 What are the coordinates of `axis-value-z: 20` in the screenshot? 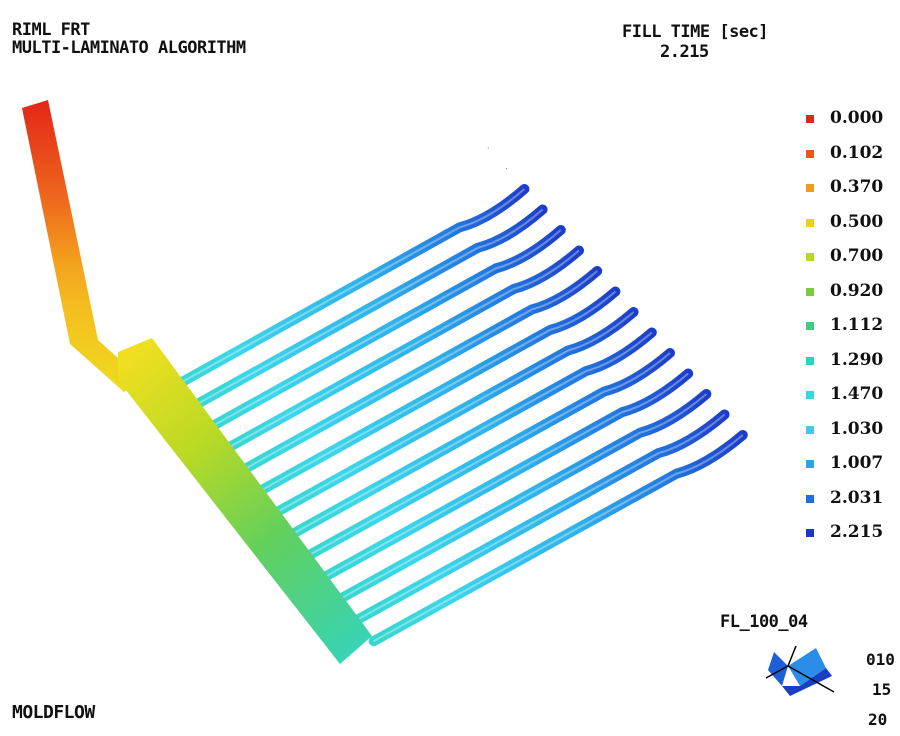 It's located at (878, 719).